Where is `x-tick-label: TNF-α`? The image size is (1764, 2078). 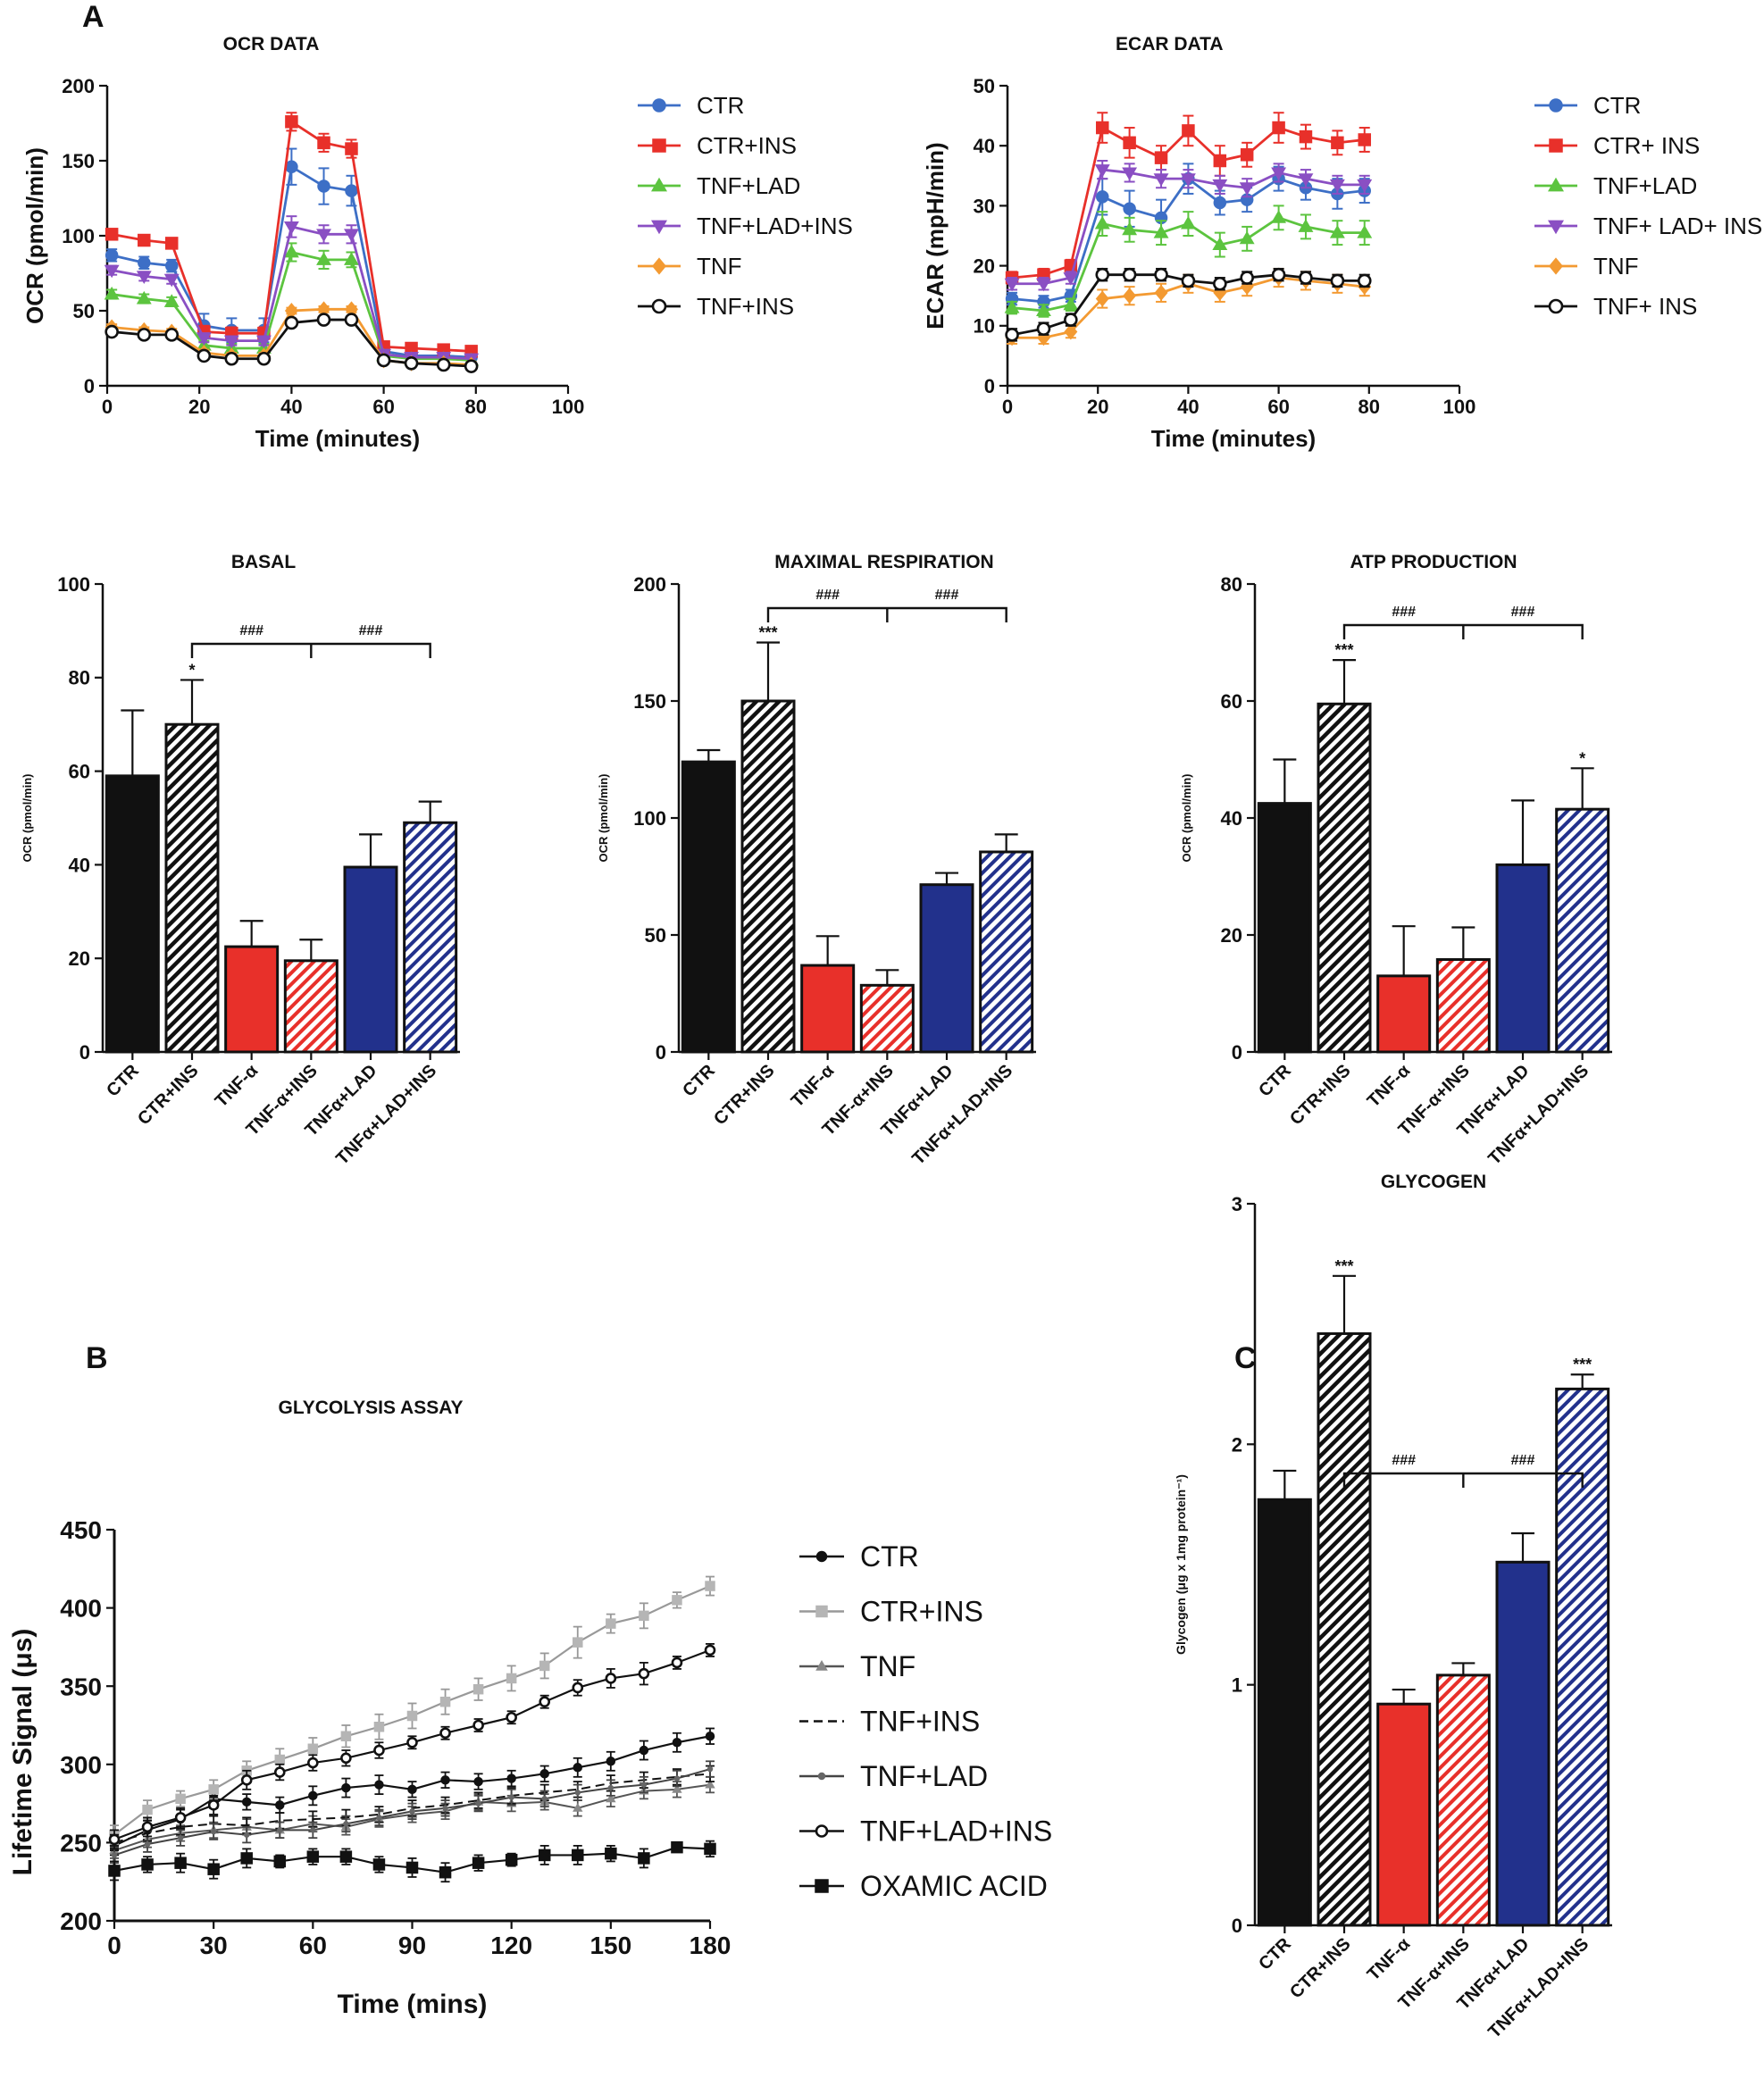
x-tick-label: TNF-α is located at coordinates (1389, 1085).